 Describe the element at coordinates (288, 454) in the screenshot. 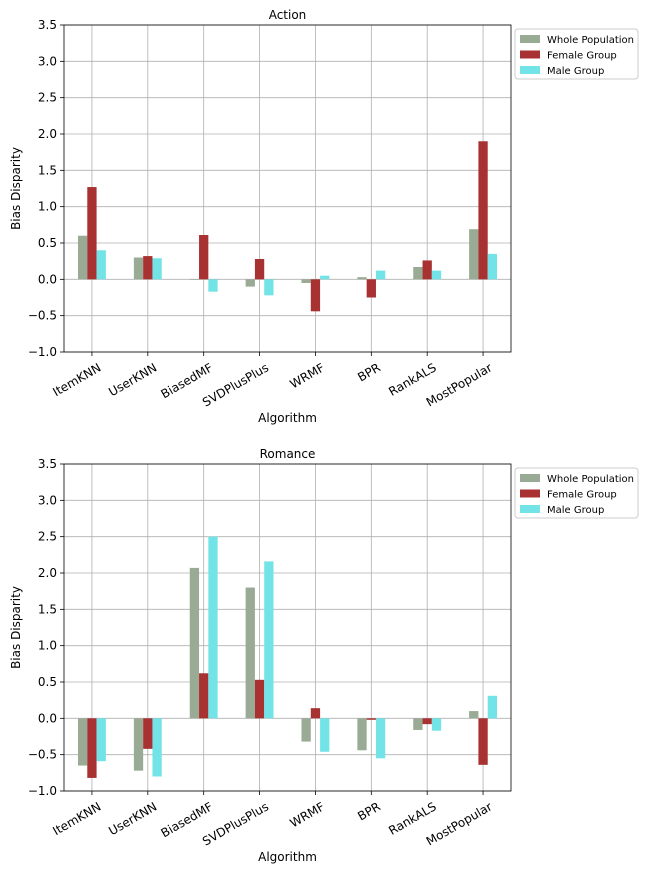

I see `chart-title: Romance` at that location.